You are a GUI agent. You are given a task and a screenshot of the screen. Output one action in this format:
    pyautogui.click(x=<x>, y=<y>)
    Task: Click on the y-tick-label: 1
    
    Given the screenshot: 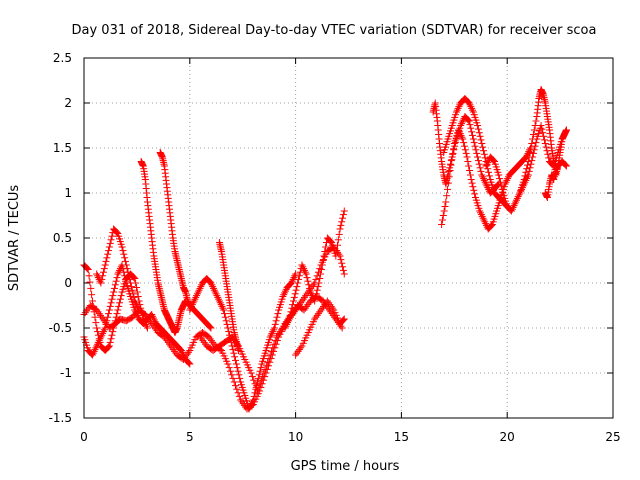 What is the action you would take?
    pyautogui.click(x=68, y=193)
    